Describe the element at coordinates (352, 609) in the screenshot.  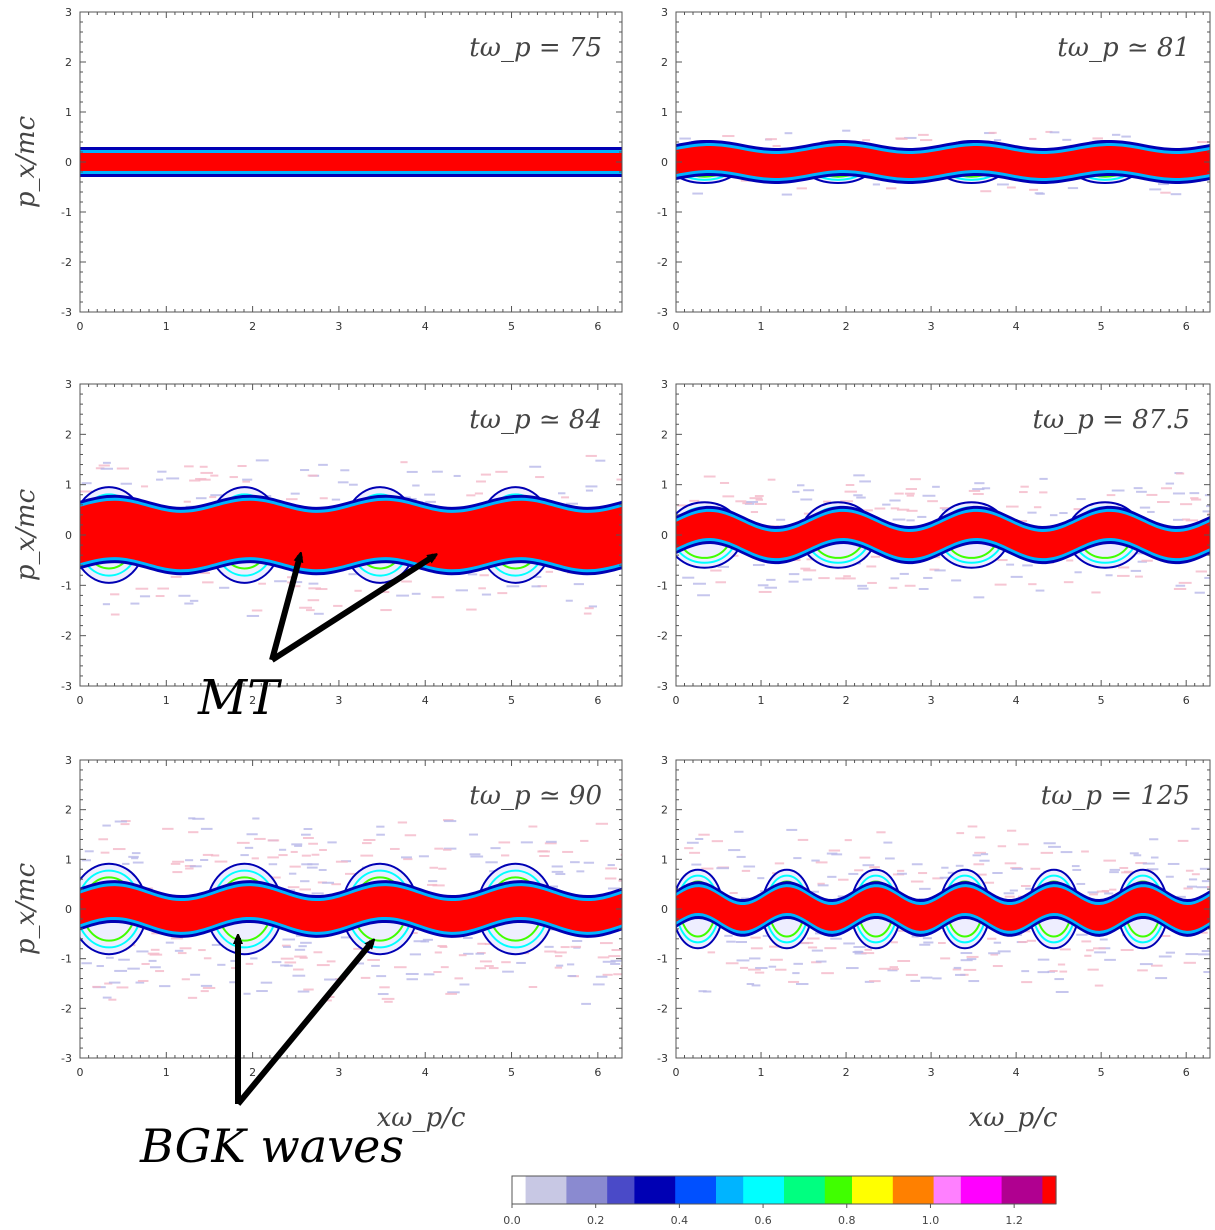
I see `mt-arrow-right` at that location.